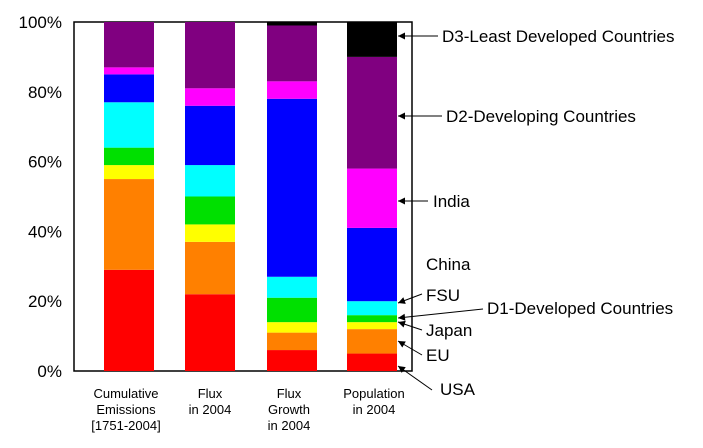 The width and height of the screenshot is (703, 448). What do you see at coordinates (125, 409) in the screenshot?
I see `x-category-label: Cumulative Emissions [1751-2004]` at bounding box center [125, 409].